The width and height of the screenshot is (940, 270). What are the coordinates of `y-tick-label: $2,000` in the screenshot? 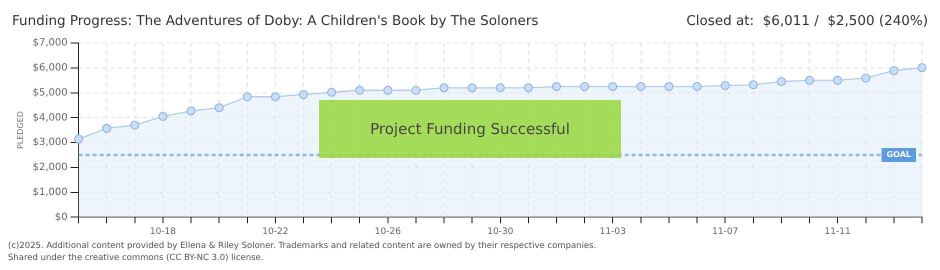 It's located at (50, 168).